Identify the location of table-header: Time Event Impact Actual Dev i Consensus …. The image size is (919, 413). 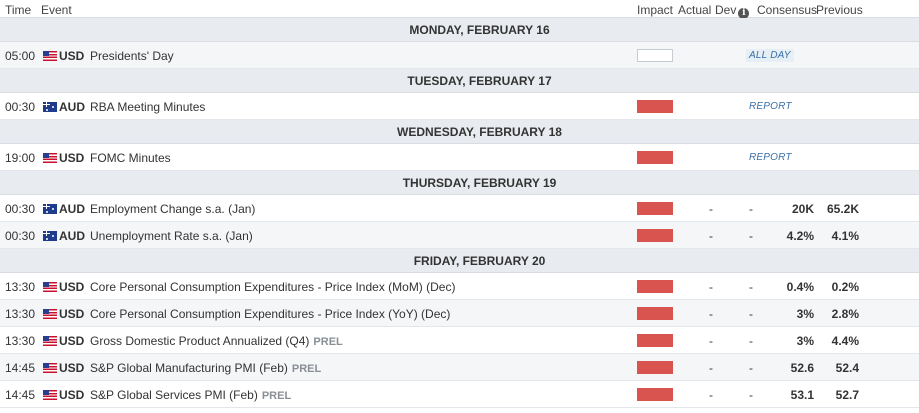
(459, 9).